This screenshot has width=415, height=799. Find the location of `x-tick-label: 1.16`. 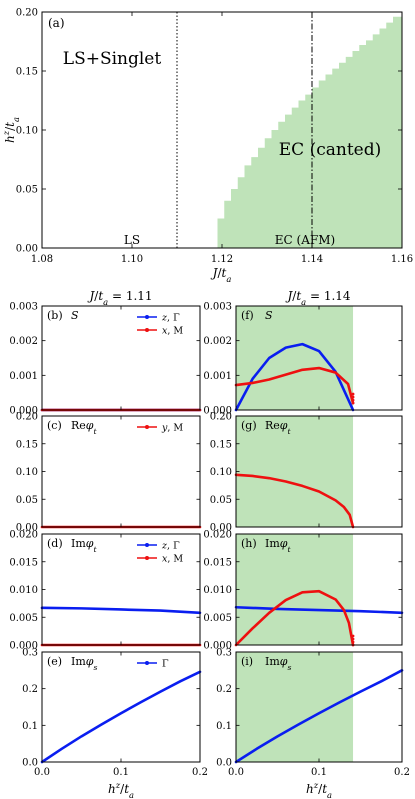

x-tick-label: 1.16 is located at coordinates (402, 259).